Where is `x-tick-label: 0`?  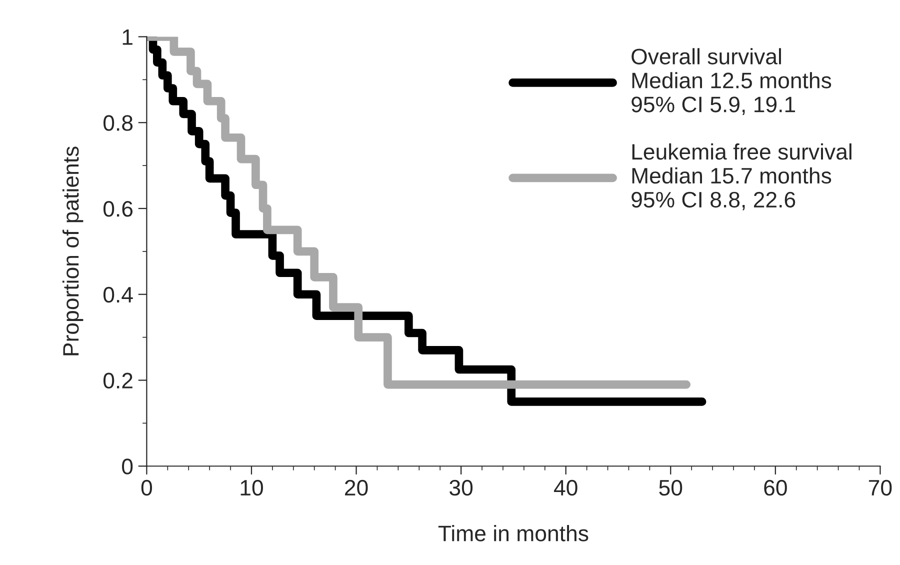
x-tick-label: 0 is located at coordinates (146, 488).